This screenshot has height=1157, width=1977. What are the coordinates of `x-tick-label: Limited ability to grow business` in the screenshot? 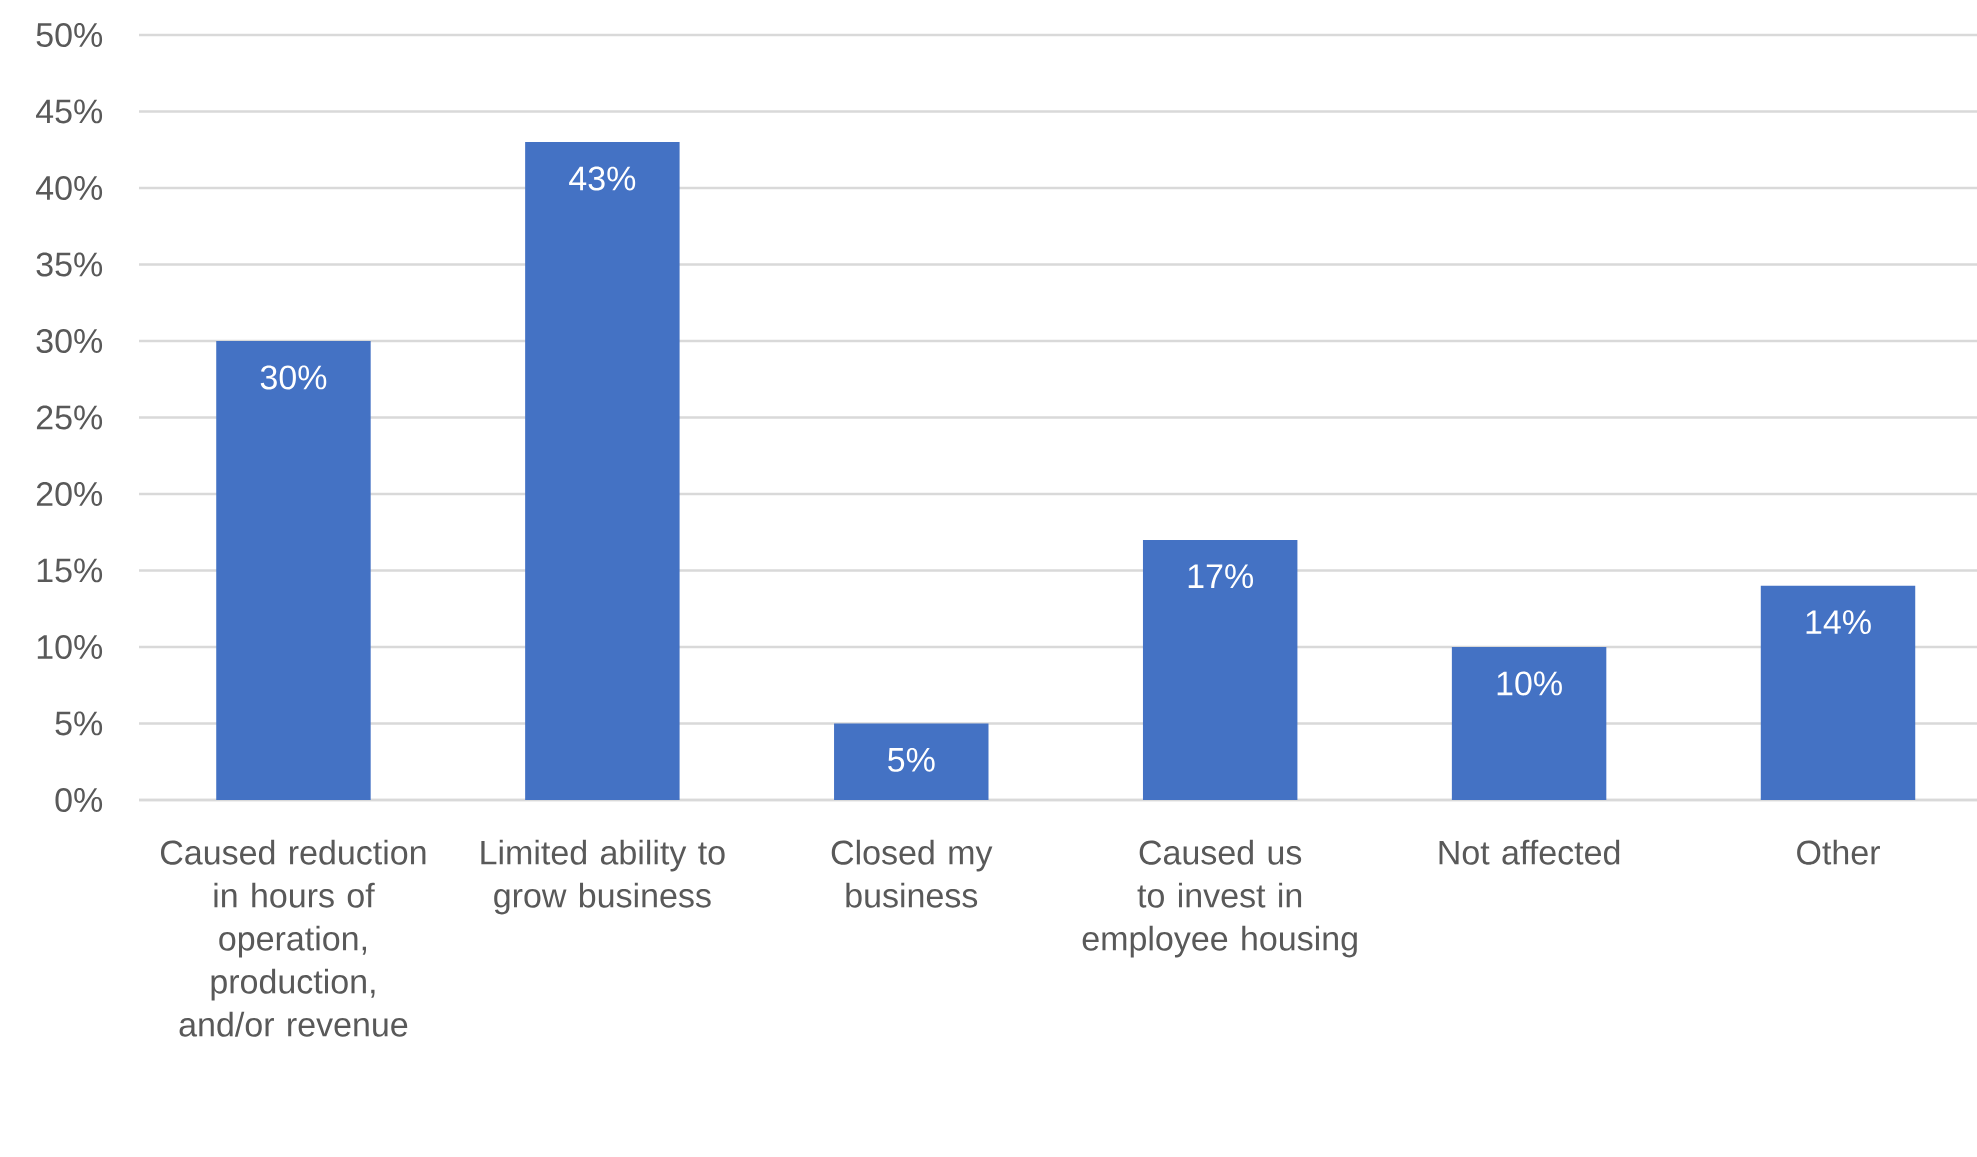 It's located at (603, 877).